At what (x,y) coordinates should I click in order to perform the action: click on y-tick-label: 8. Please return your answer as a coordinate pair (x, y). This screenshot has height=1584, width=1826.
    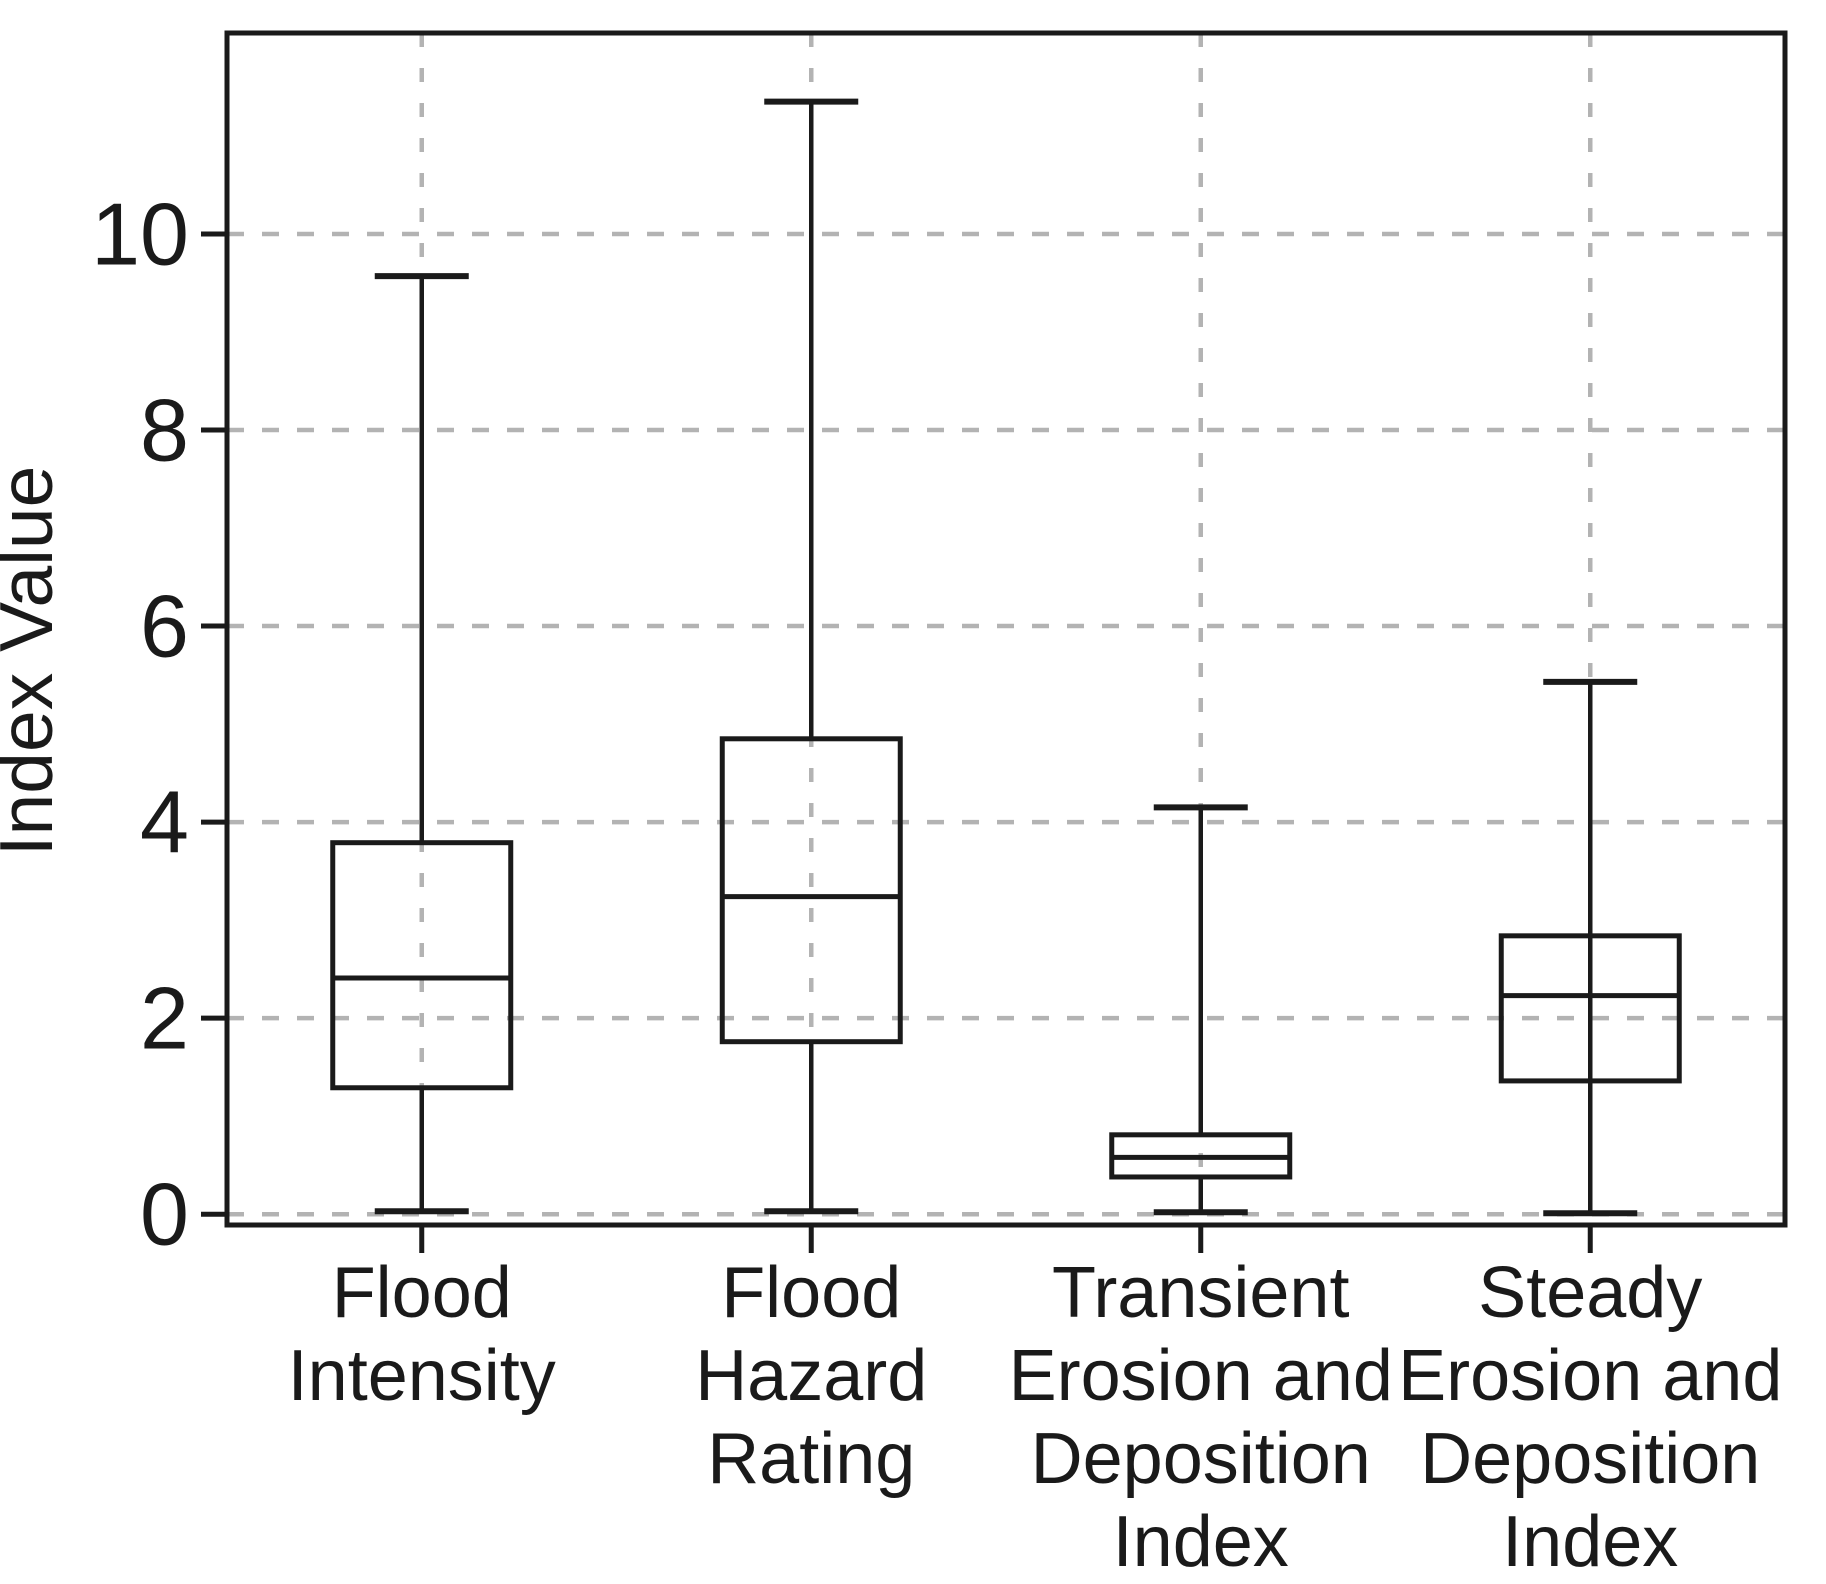
    Looking at the image, I should click on (164, 430).